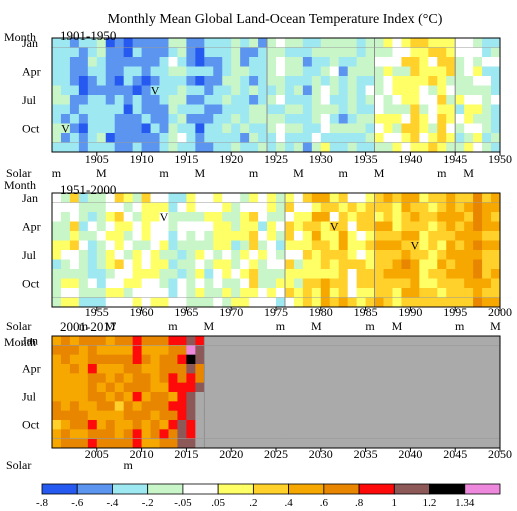 Image resolution: width=517 pixels, height=511 pixels. Describe the element at coordinates (231, 312) in the screenshot. I see `x-tick-label: 1970` at that location.